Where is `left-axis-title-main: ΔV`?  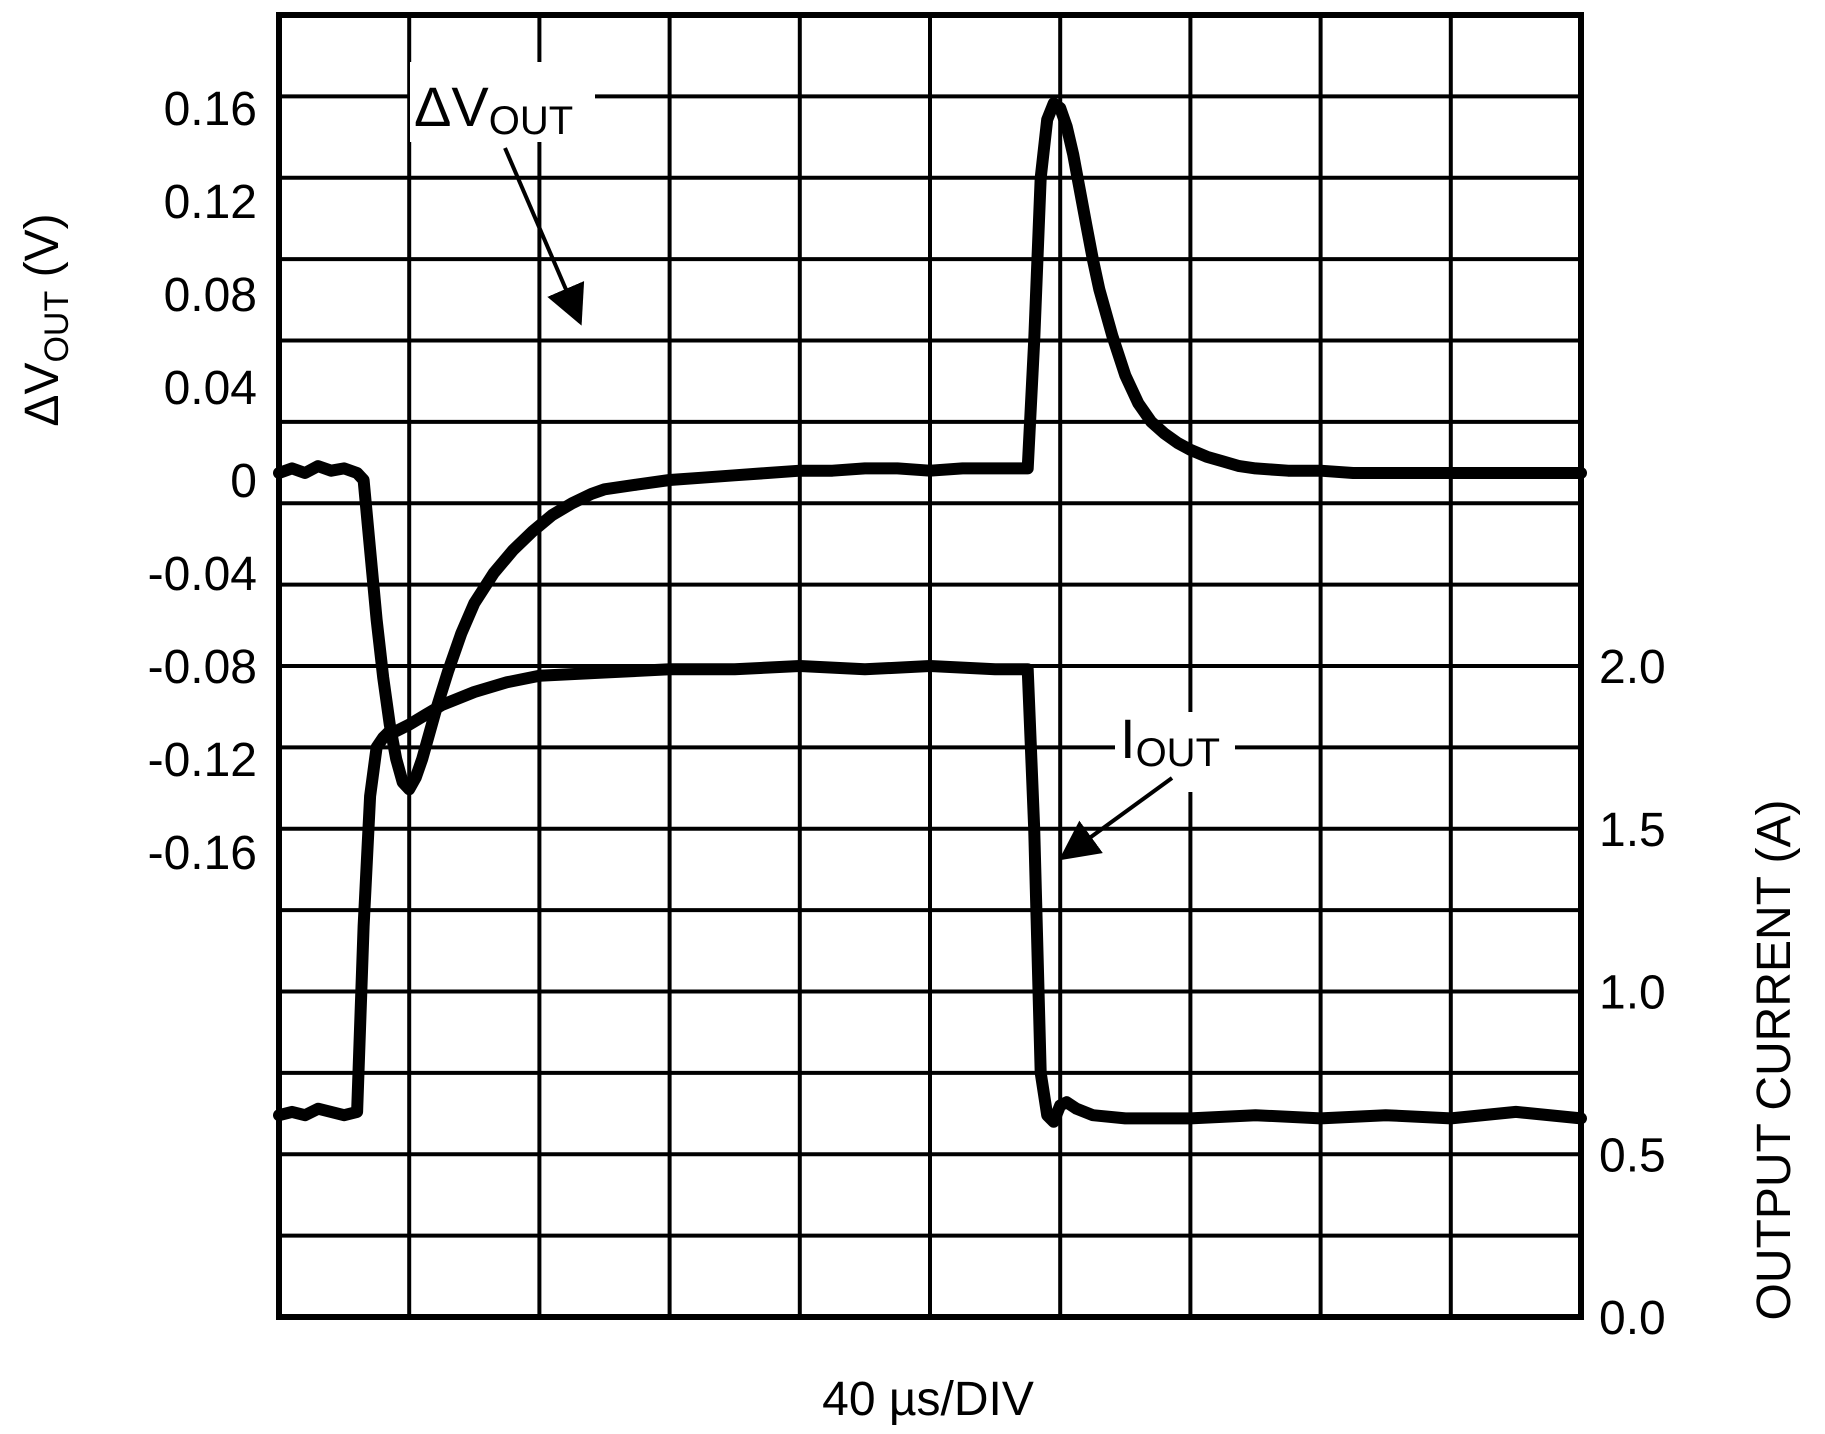 left-axis-title-main: ΔV is located at coordinates (42, 395).